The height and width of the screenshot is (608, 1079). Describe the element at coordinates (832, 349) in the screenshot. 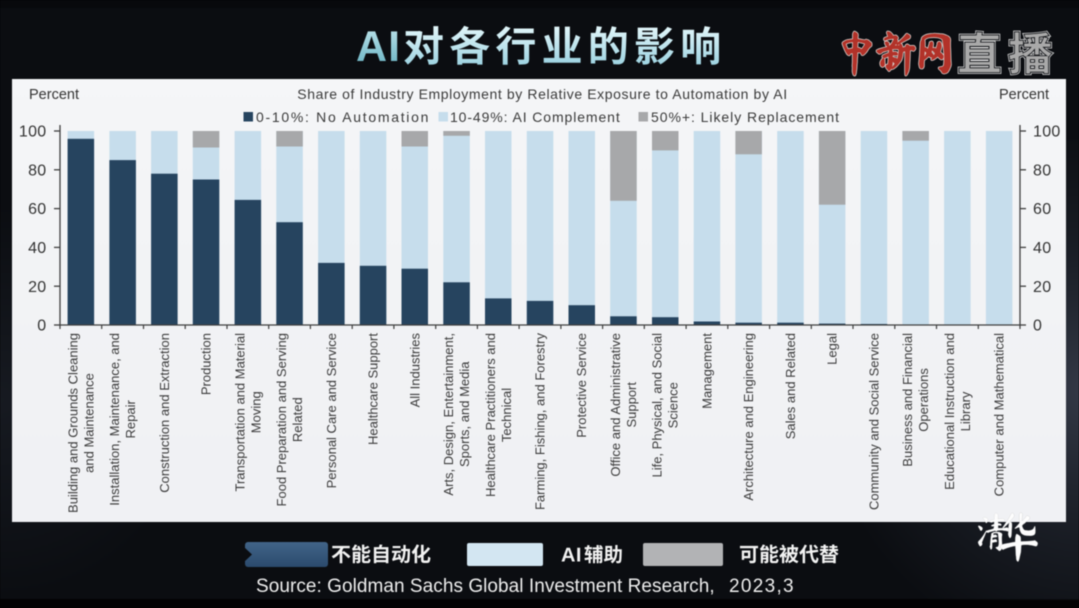

I see `svg-text: Legal` at that location.